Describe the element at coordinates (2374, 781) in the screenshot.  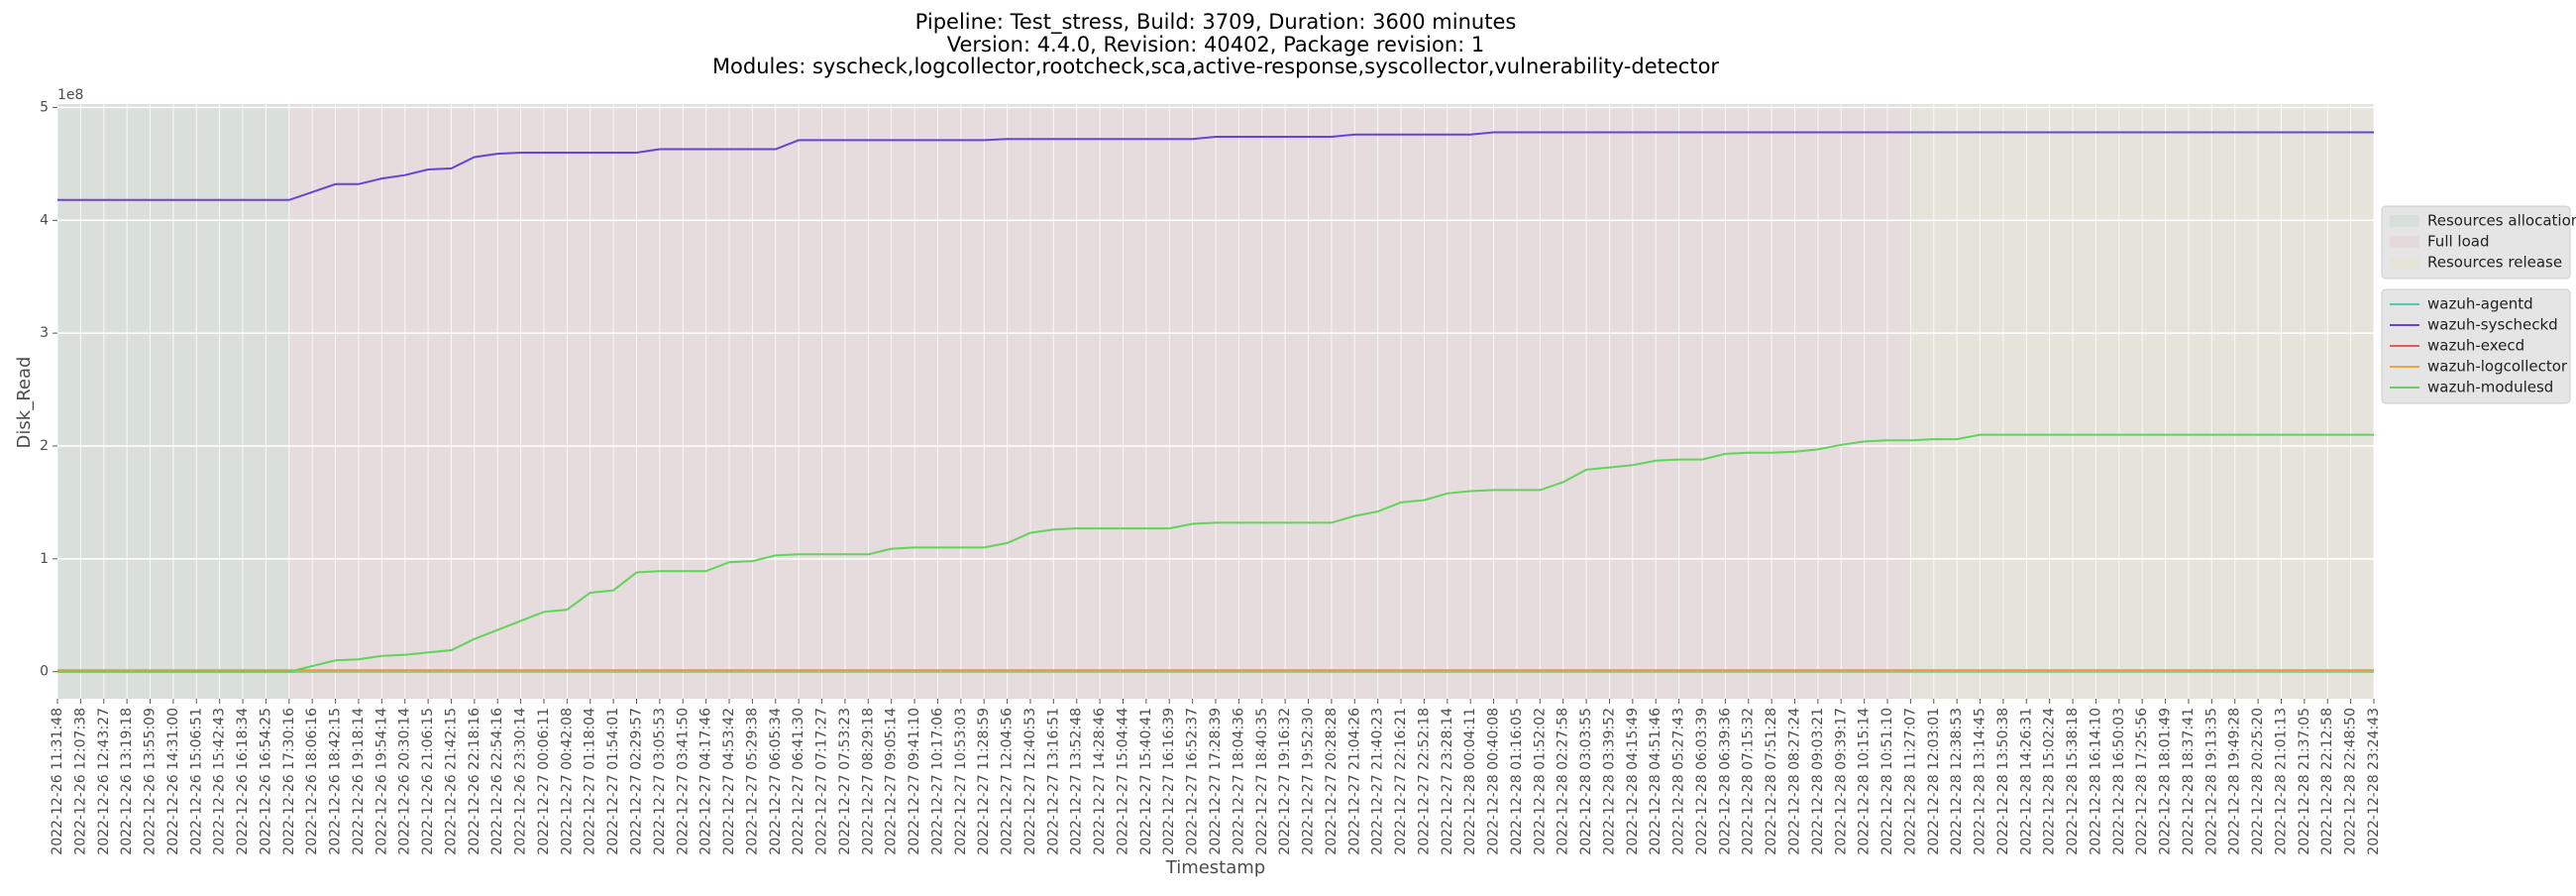
I see `x-tick-label: 2022-12-28 23:24:43` at that location.